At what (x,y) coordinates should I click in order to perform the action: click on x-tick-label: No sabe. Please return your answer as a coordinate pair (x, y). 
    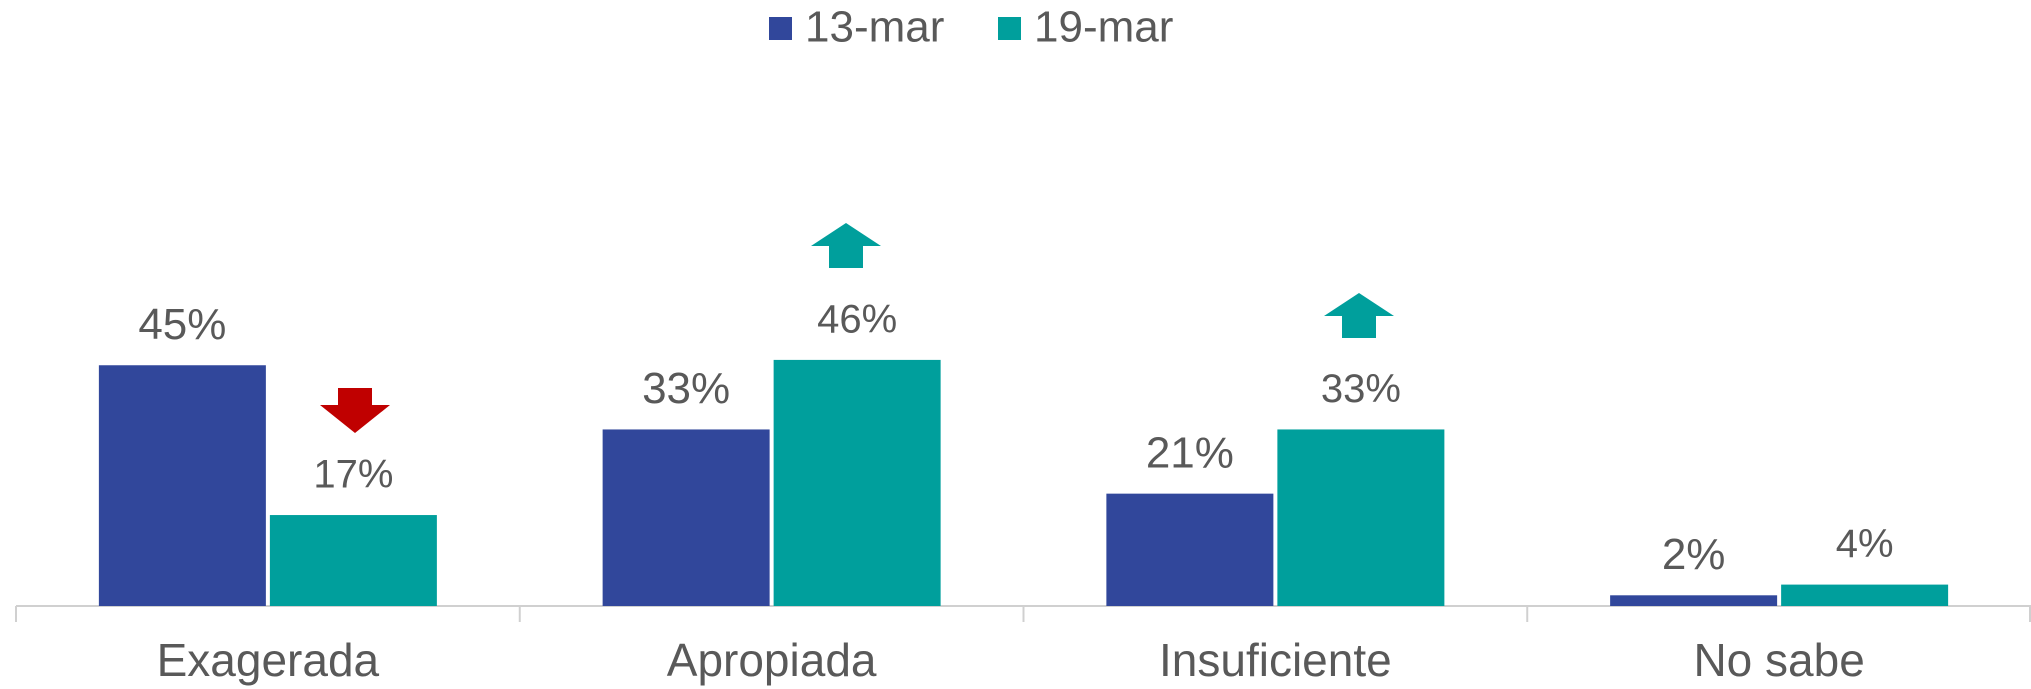
    Looking at the image, I should click on (1778, 660).